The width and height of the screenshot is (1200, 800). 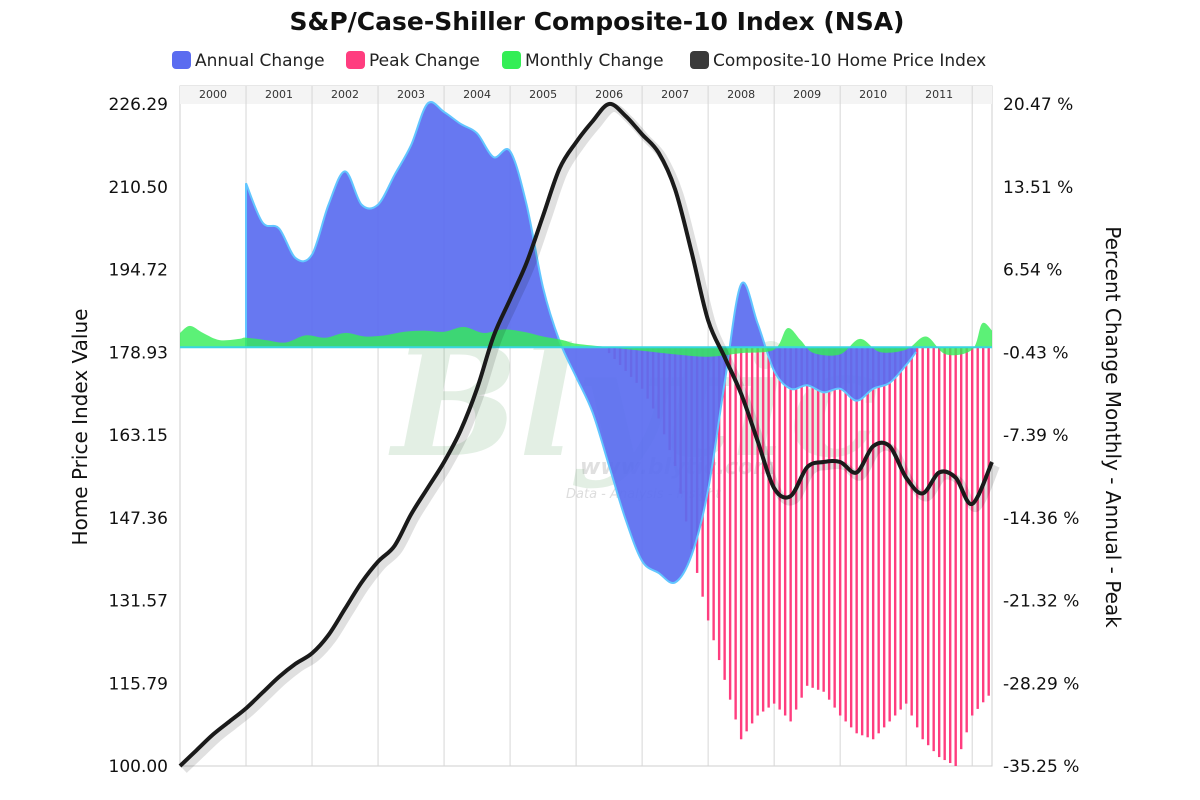 What do you see at coordinates (213, 94) in the screenshot?
I see `year-label: 2000` at bounding box center [213, 94].